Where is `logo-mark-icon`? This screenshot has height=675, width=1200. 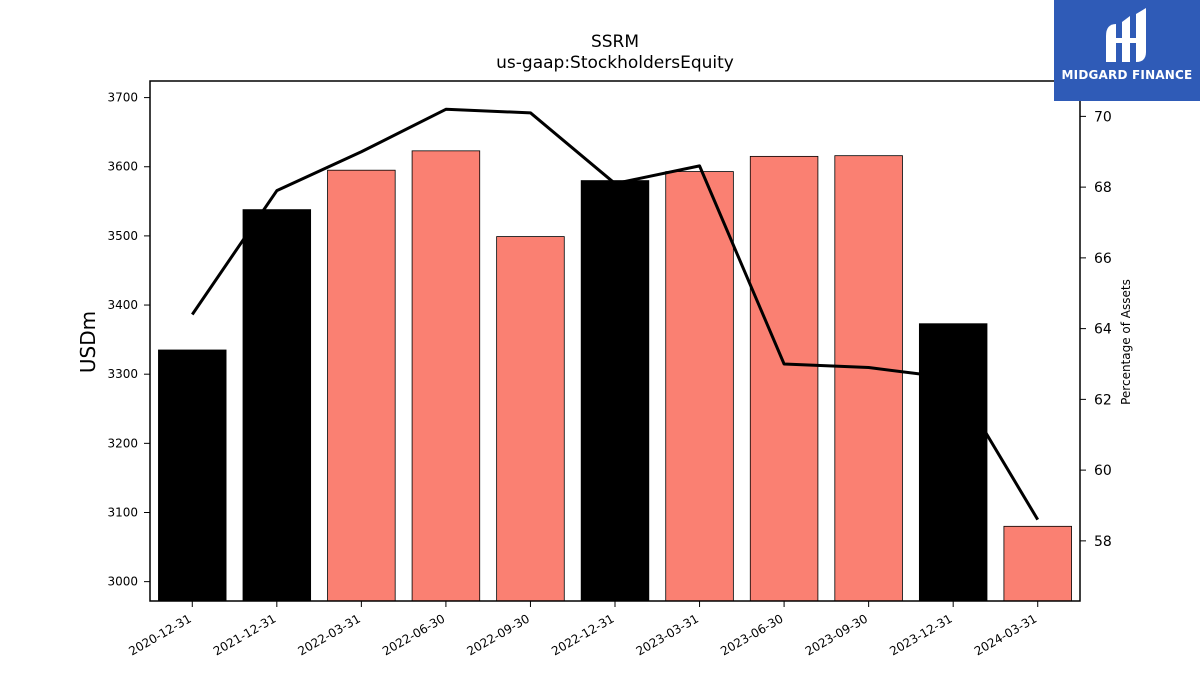 logo-mark-icon is located at coordinates (1126, 35).